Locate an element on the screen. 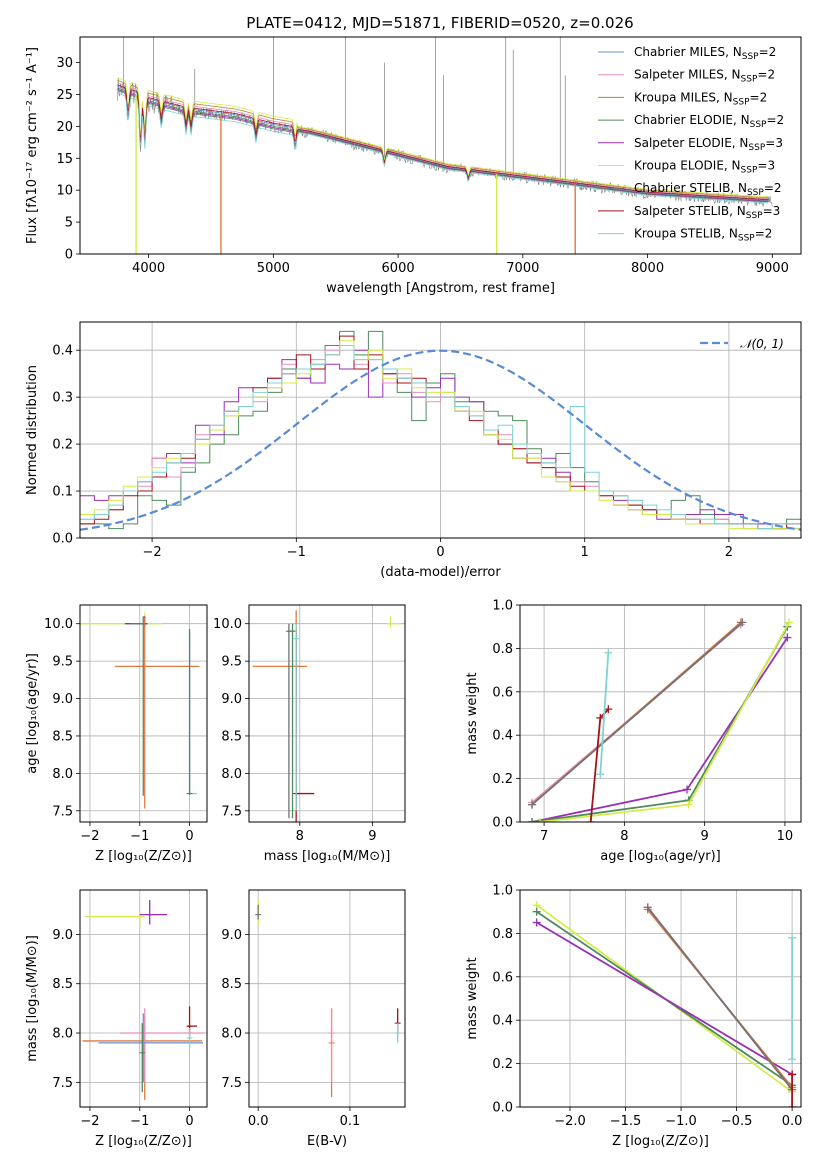 This screenshot has width=819, height=1170. legend-label-6: Chabrier STELIB, NSSP=2 is located at coordinates (708, 189).